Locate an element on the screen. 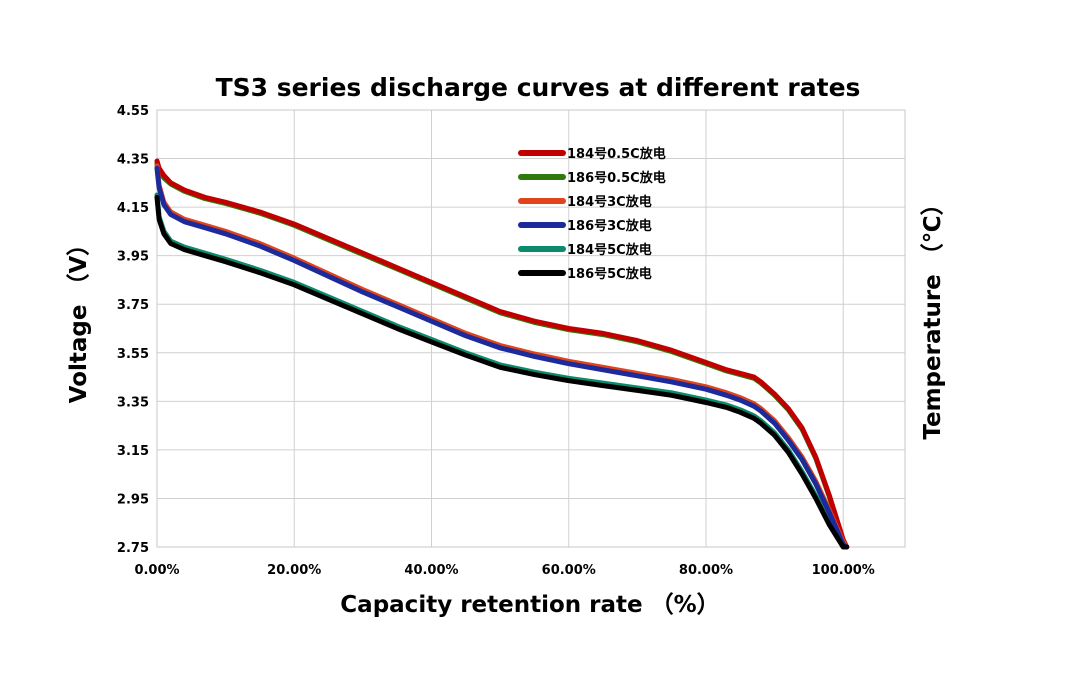 The image size is (1070, 684). y-tick-label: 3.55 is located at coordinates (133, 354).